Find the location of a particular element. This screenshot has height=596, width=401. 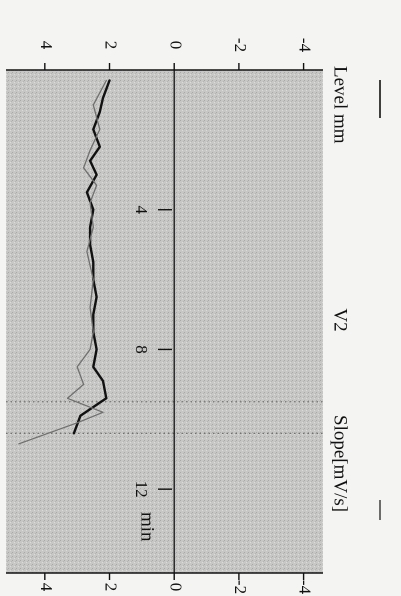

right-axis-tick-label: -4 is located at coordinates (305, 587).